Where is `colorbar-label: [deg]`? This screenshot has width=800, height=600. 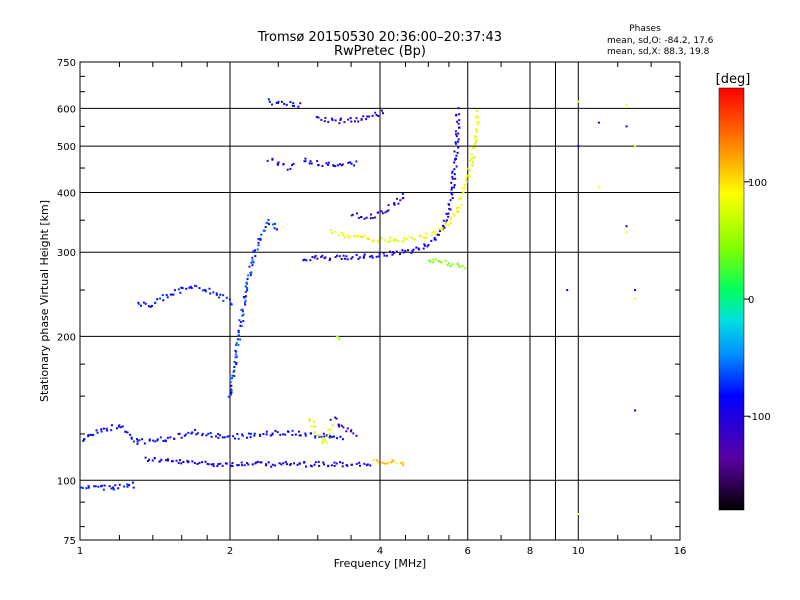
colorbar-label: [deg] is located at coordinates (733, 79).